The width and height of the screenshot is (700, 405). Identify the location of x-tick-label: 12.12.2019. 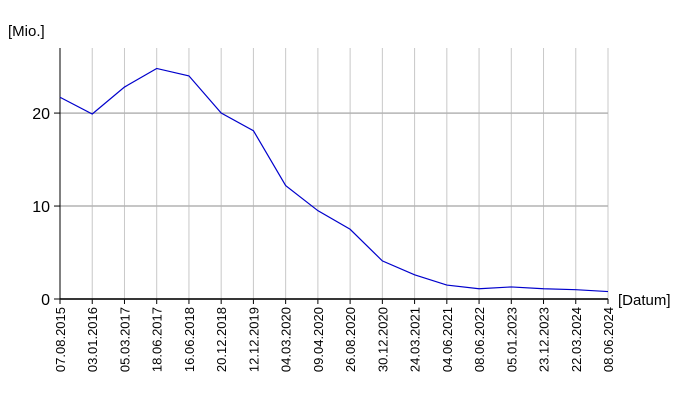
(253, 339).